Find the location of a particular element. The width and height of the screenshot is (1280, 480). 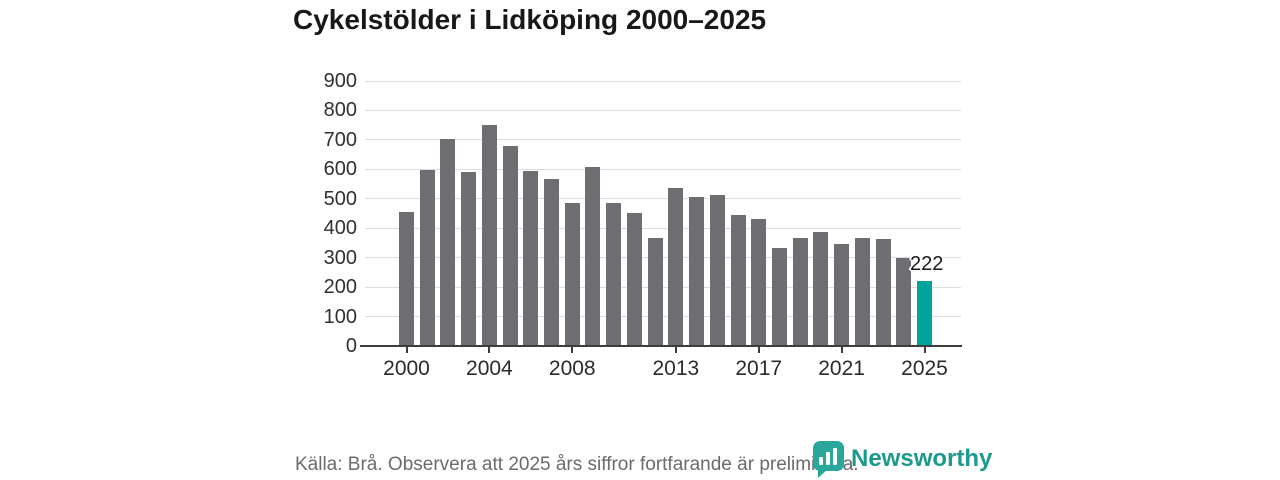

newsworthy-logo: Newsworthy is located at coordinates (903, 459).